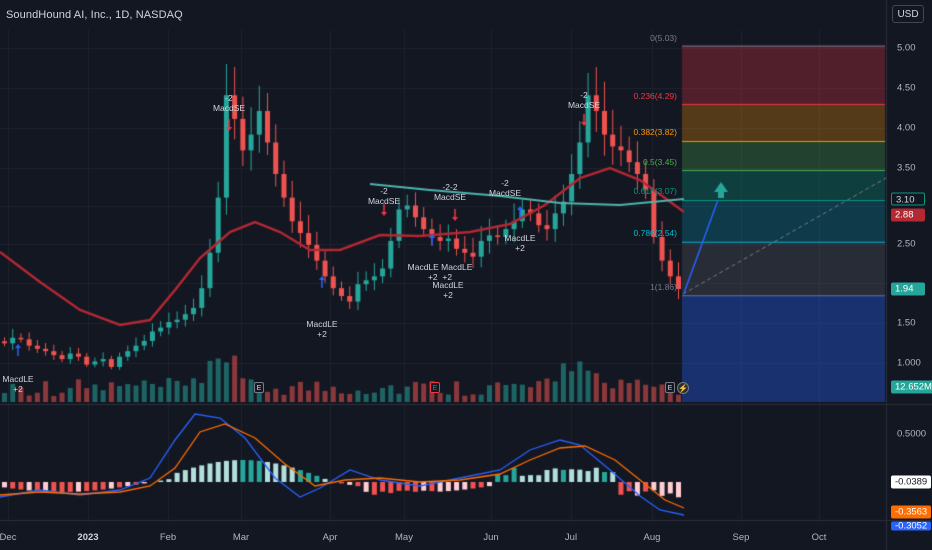  Describe the element at coordinates (440, 272) in the screenshot. I see `signal-label: MacdLE MacdLE +2 +2` at that location.